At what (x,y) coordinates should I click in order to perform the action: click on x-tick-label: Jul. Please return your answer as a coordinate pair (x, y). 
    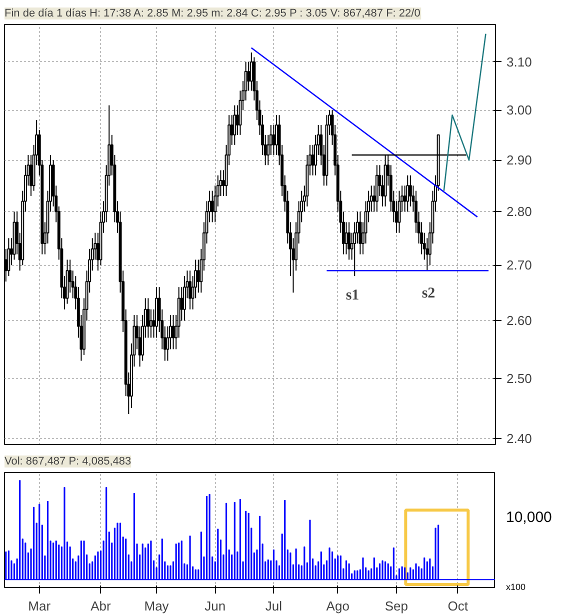
    Looking at the image, I should click on (273, 606).